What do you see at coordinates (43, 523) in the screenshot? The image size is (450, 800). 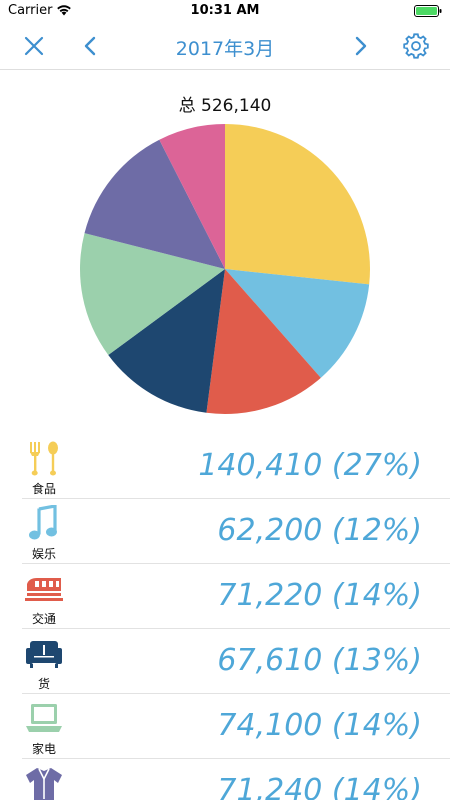 I see `music-note-icon` at bounding box center [43, 523].